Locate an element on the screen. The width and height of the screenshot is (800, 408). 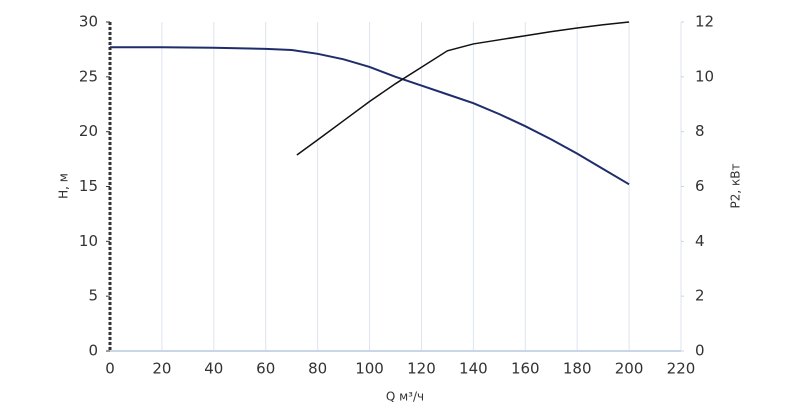
x-tick-label: 60 is located at coordinates (265, 369).